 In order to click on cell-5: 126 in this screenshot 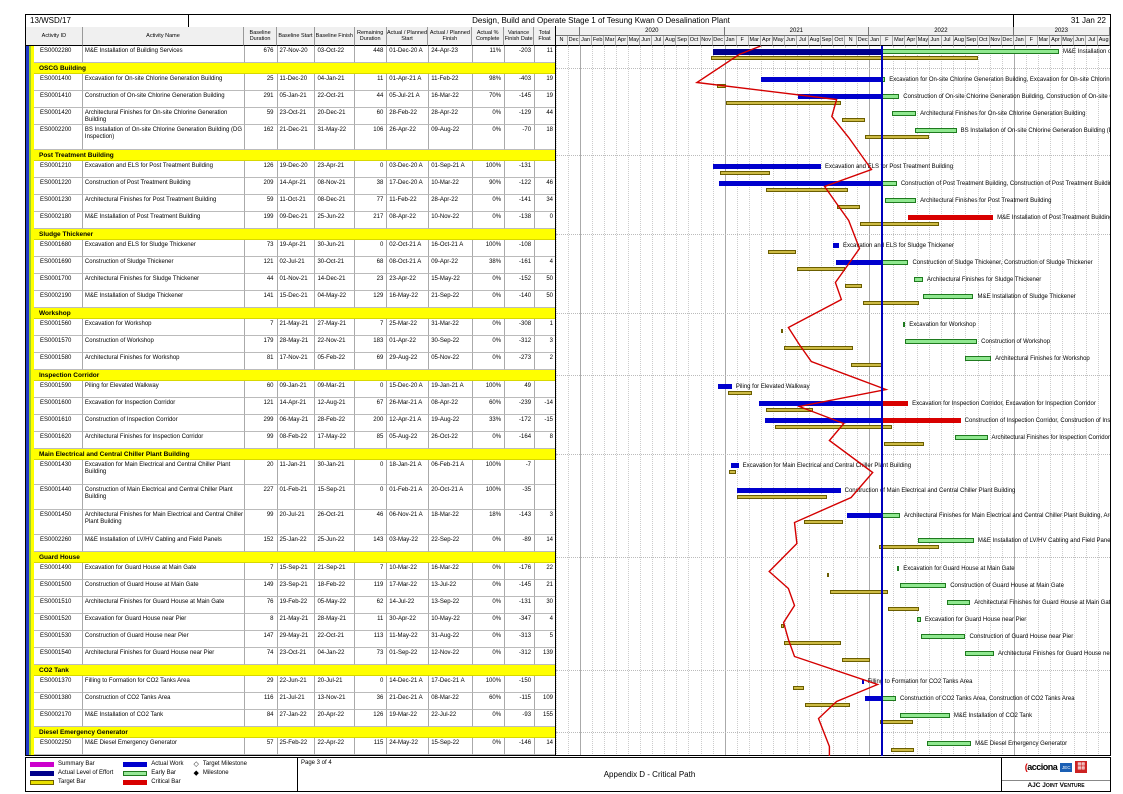, I will do `click(371, 718)`.